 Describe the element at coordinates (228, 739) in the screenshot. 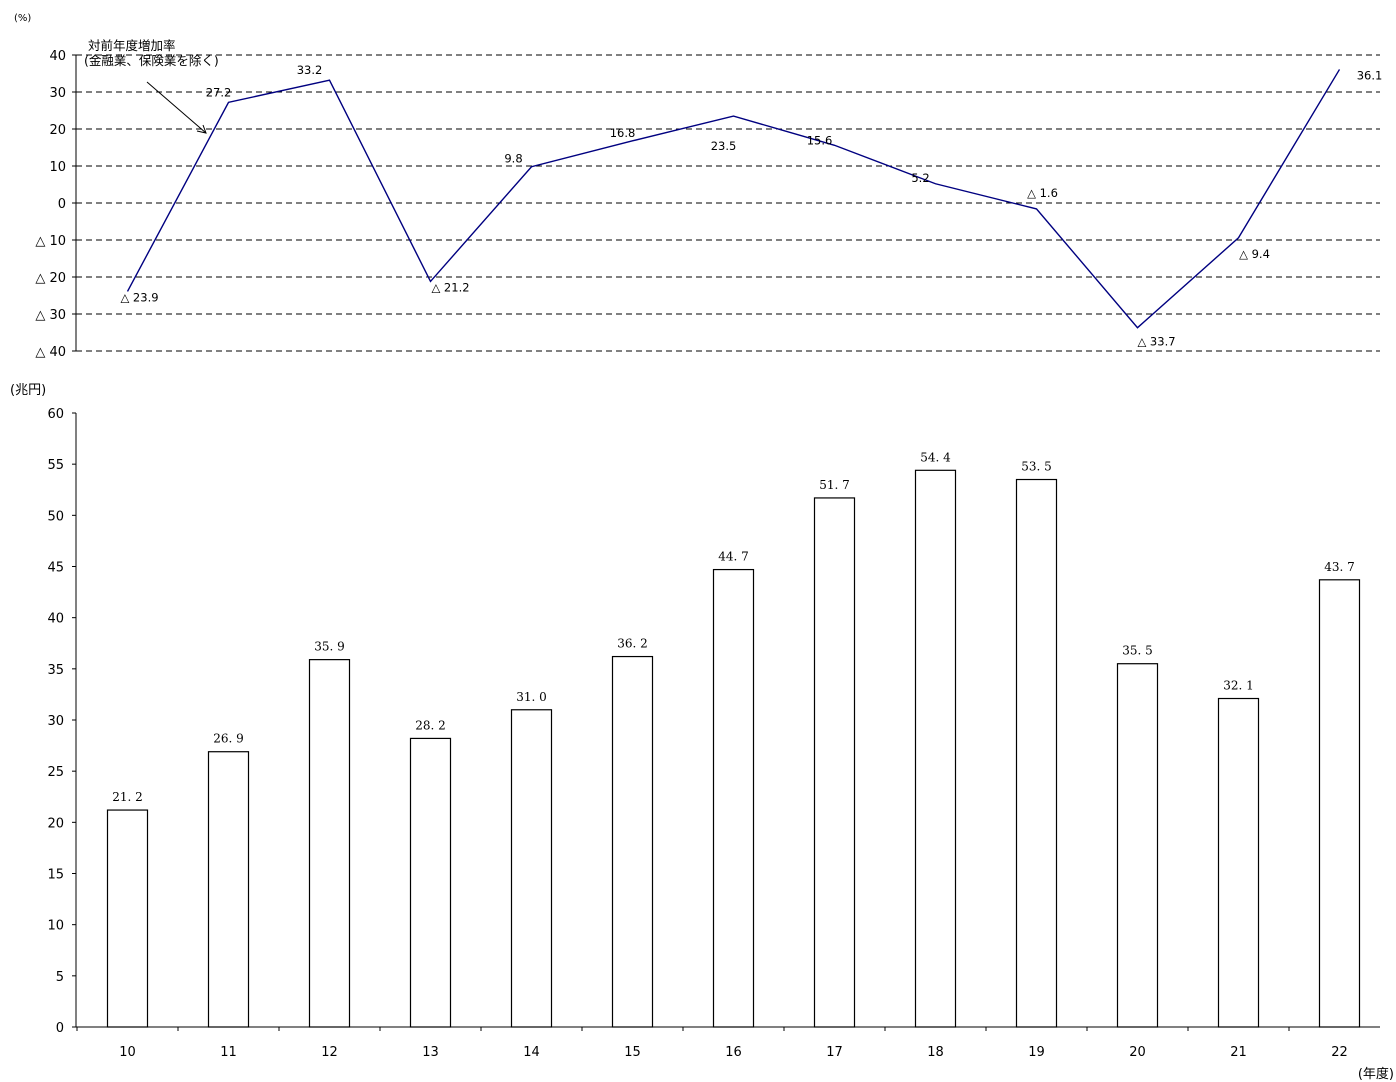

I see `bar-data-label: 26. 9` at that location.